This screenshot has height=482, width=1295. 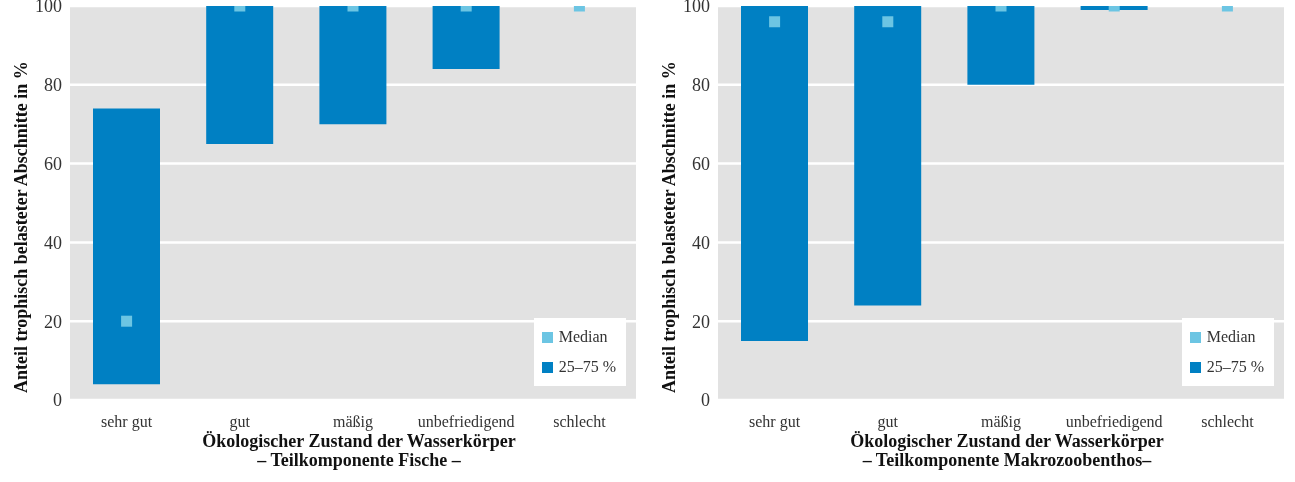 I want to click on x-axis-title: Ökologischer Zustand der Wasserkörper – Teilkomponente Fische –, so click(x=359, y=450).